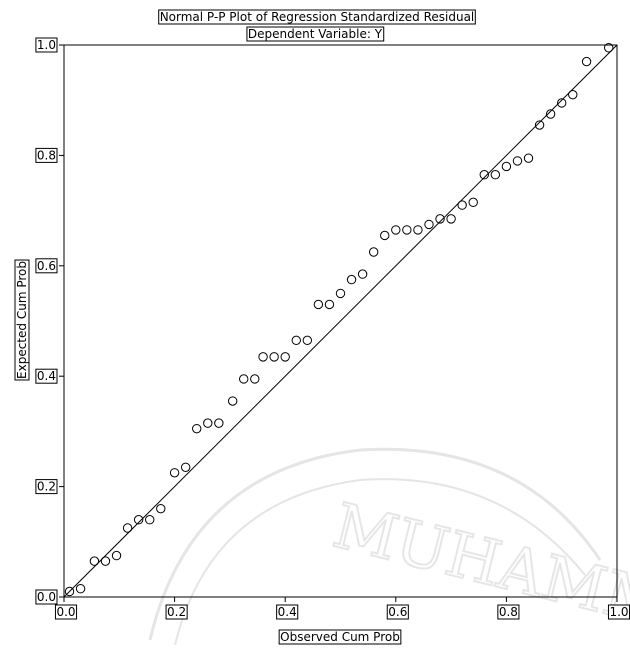 This screenshot has width=630, height=649. Describe the element at coordinates (618, 612) in the screenshot. I see `x-tick-label: 1.0` at that location.